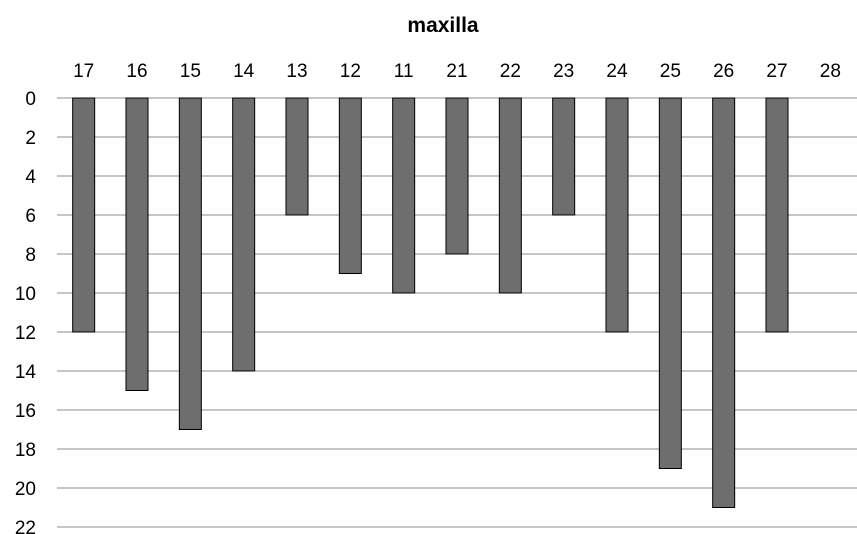 The image size is (857, 534). I want to click on chart-title: maxilla, so click(443, 25).